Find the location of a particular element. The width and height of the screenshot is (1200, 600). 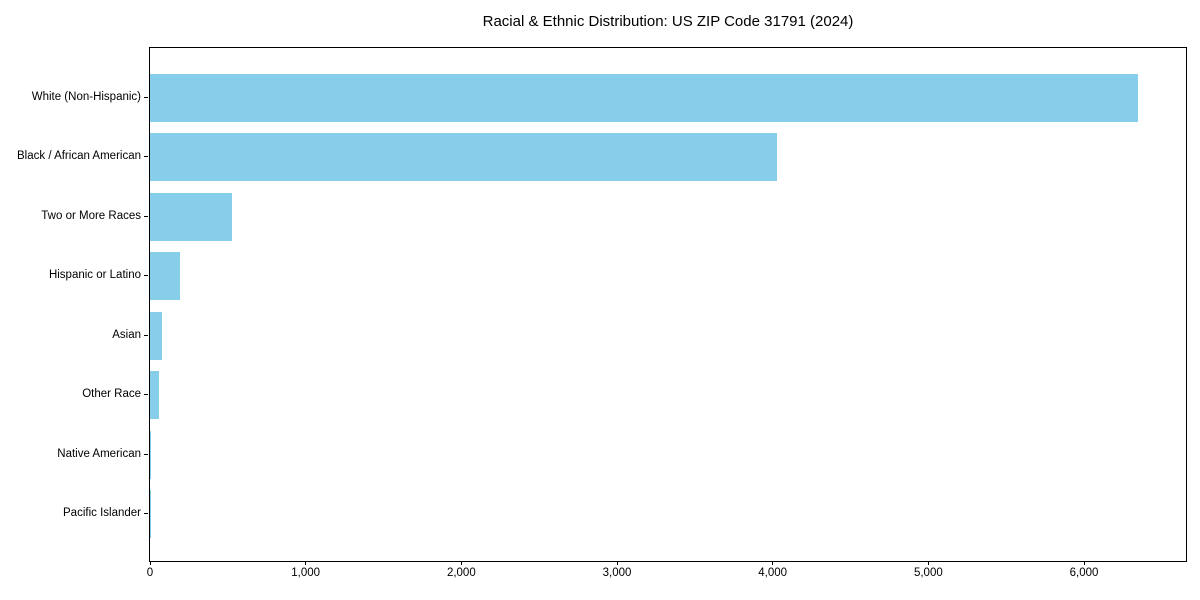

y-tick-label: Hispanic or Latino is located at coordinates (94, 275).